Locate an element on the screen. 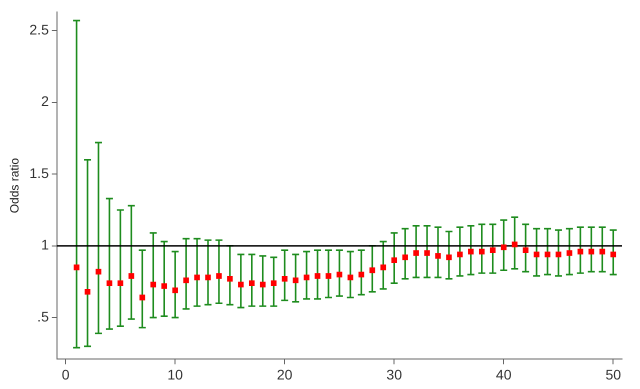  x-tick-label: 30 is located at coordinates (394, 374).